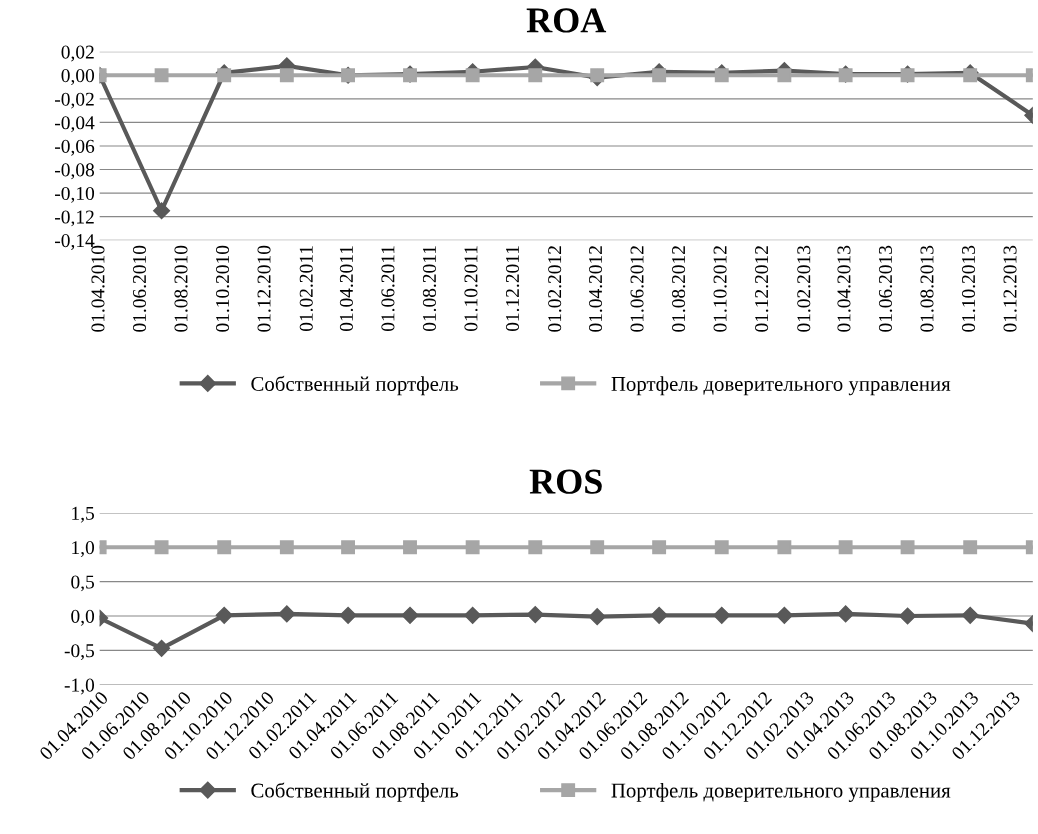  I want to click on x-tick-label: 01.06.2011, so click(388, 289).